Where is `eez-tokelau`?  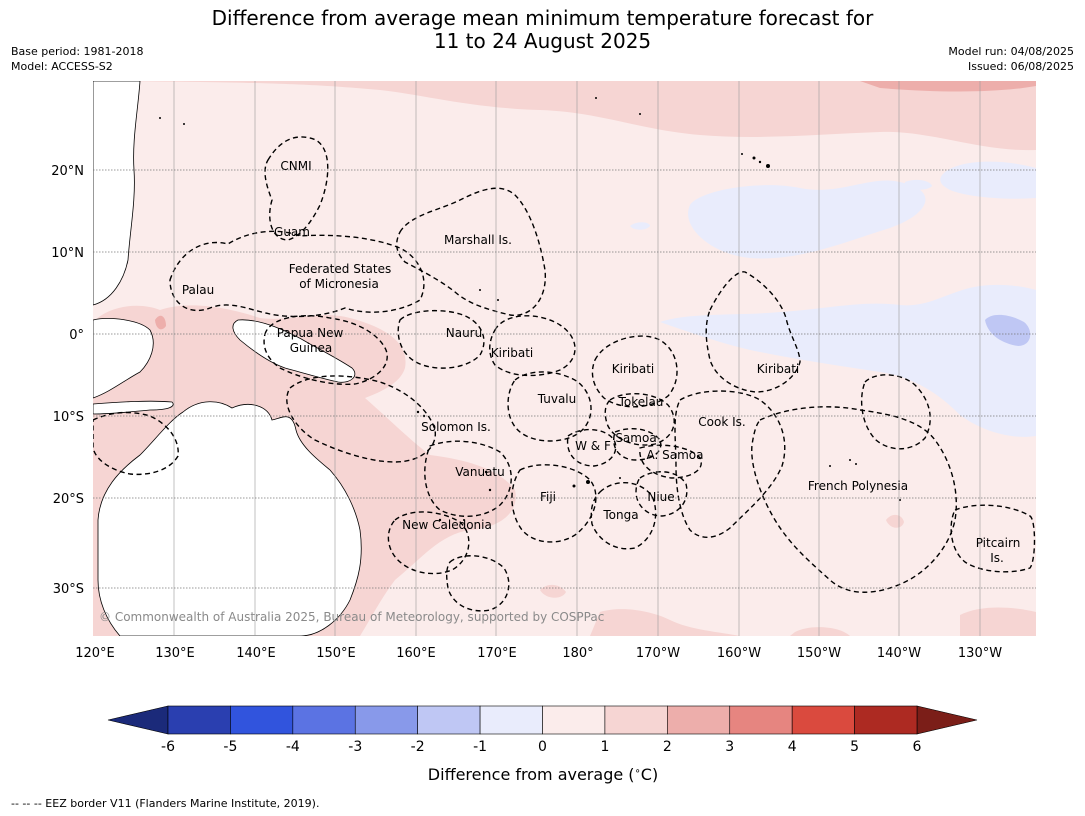 eez-tokelau is located at coordinates (639, 419).